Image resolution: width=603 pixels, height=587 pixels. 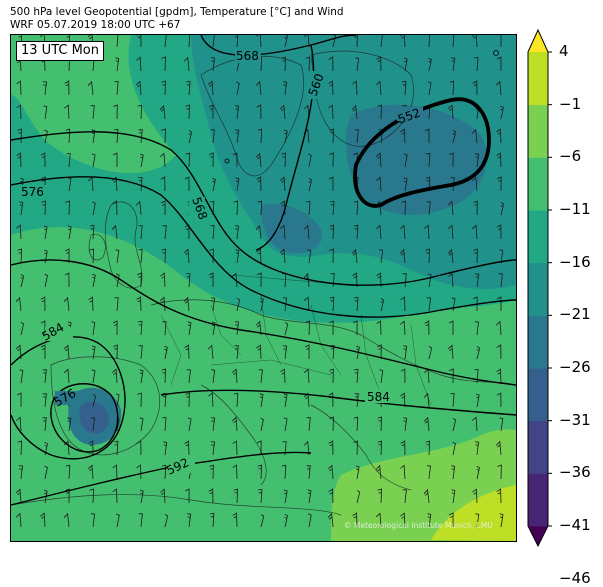 What do you see at coordinates (338, 402) in the screenshot?
I see `contour-584-right` at bounding box center [338, 402].